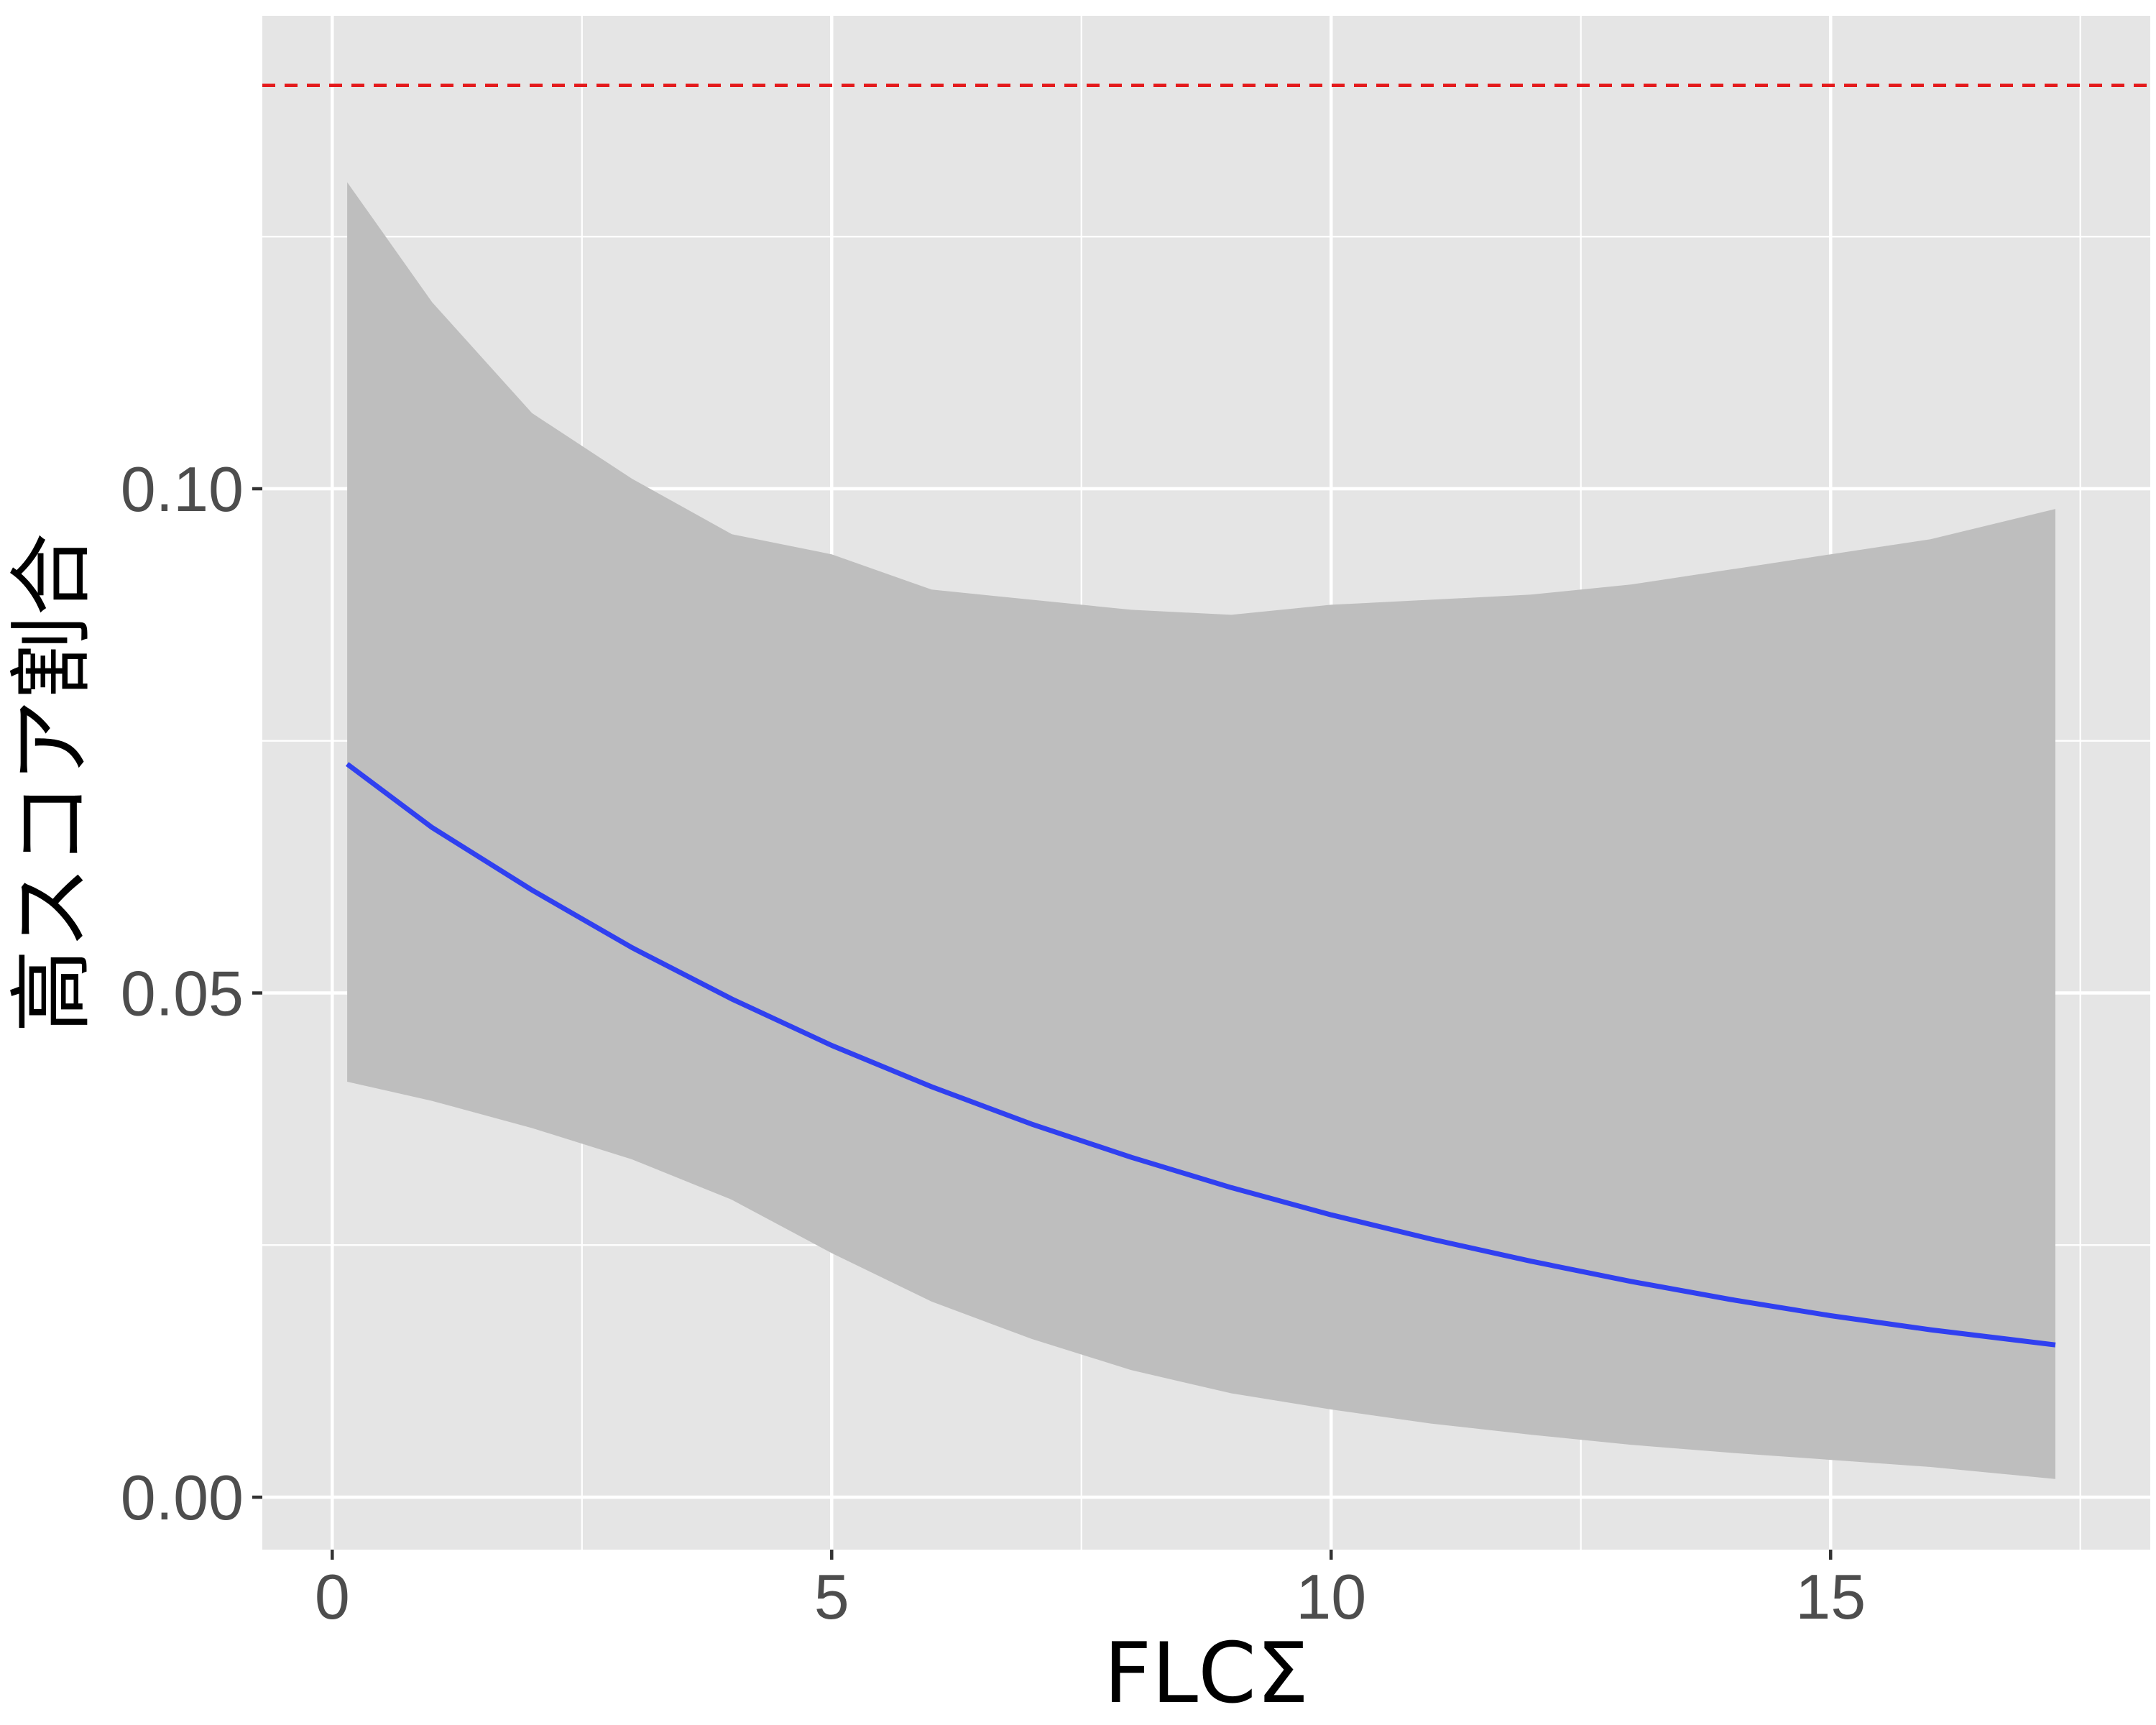 This screenshot has height=1725, width=2156. Describe the element at coordinates (182, 1497) in the screenshot. I see `y-tick-label: 0.00` at that location.